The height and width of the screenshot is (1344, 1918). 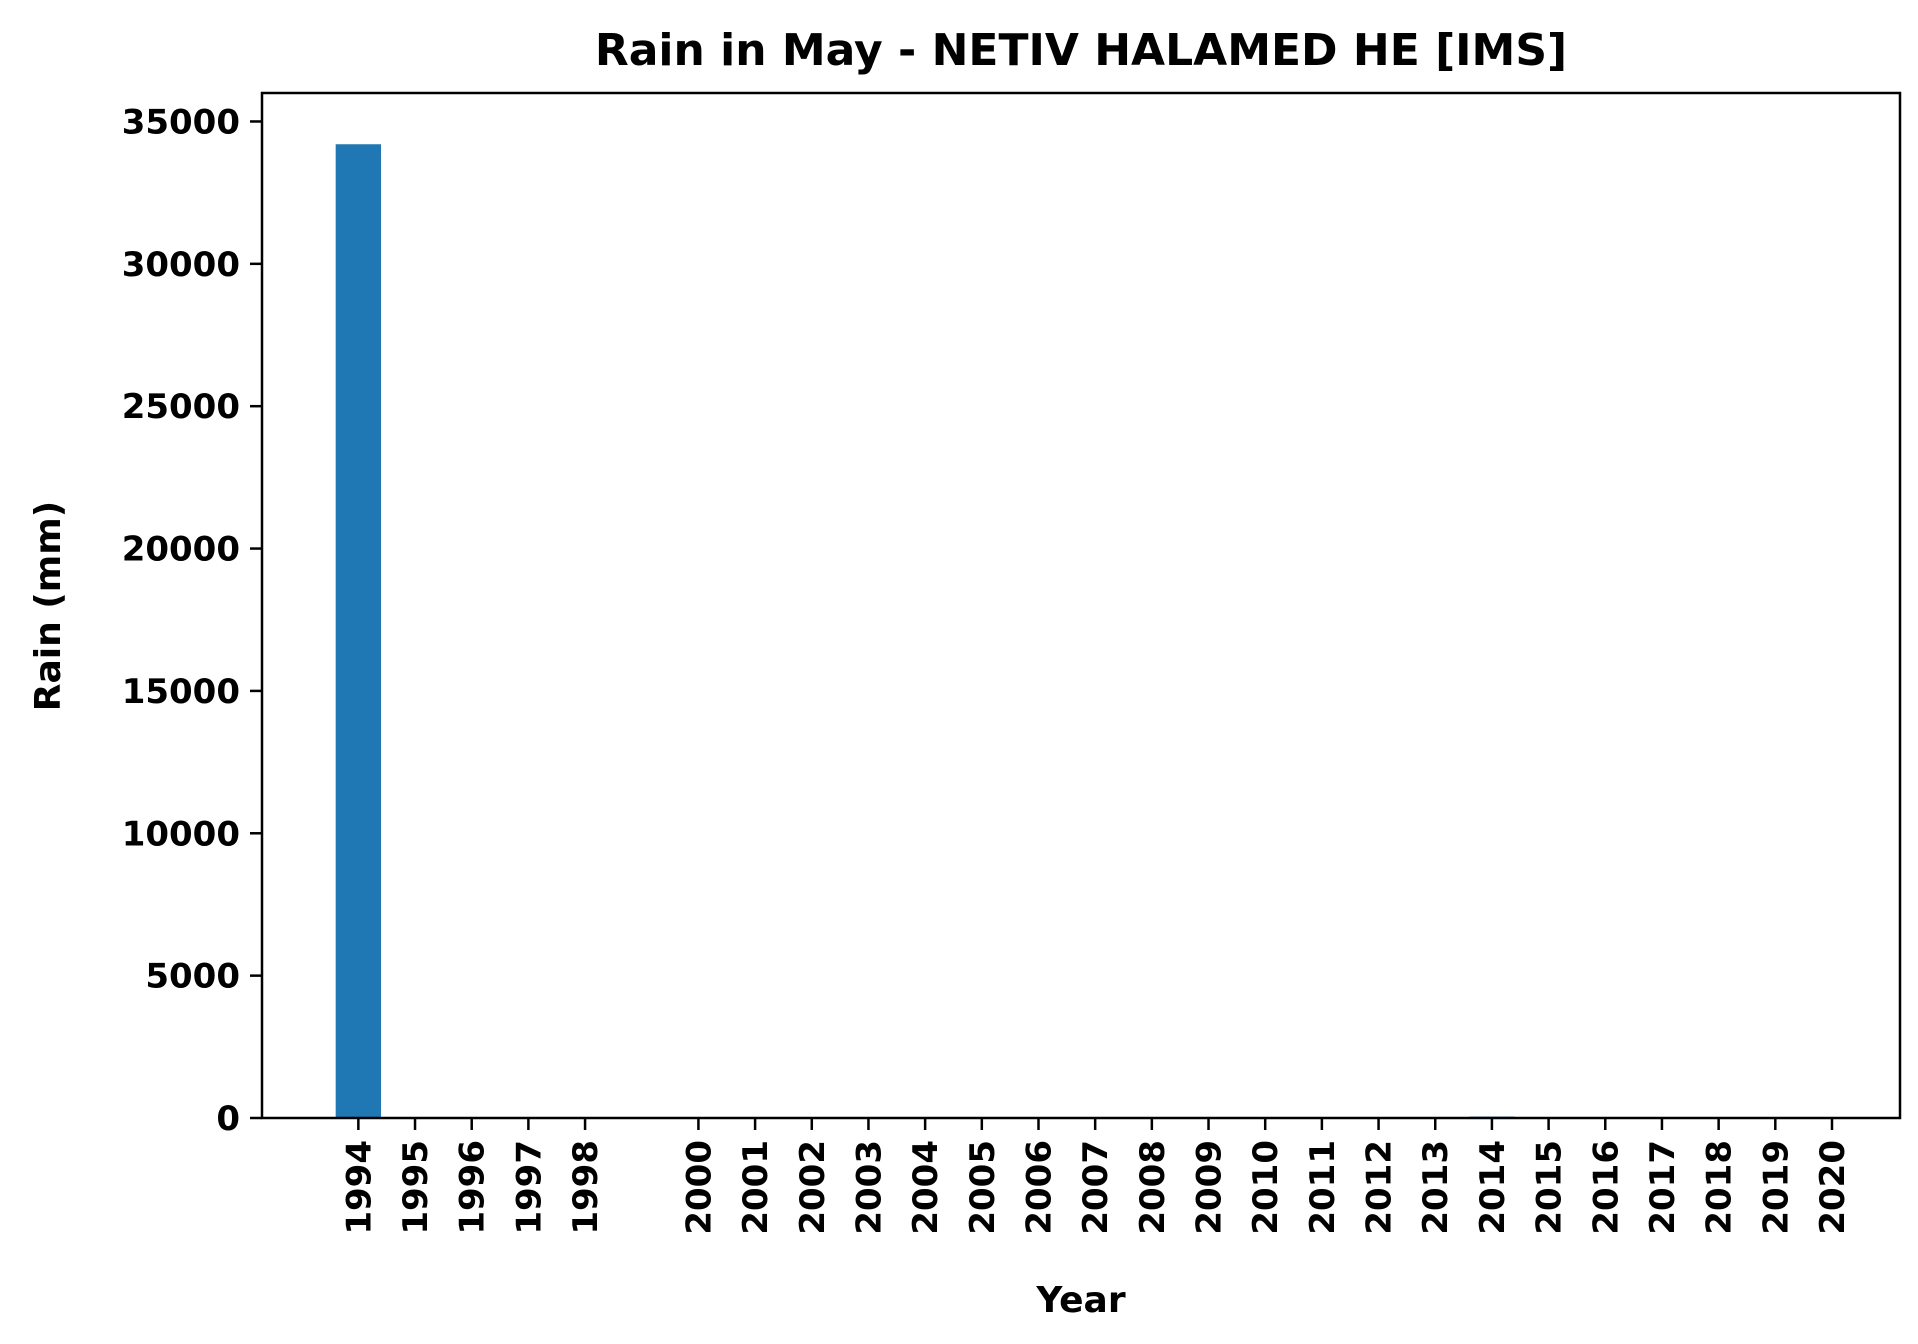 What do you see at coordinates (1096, 1187) in the screenshot?
I see `x-tick-label: 2007` at bounding box center [1096, 1187].